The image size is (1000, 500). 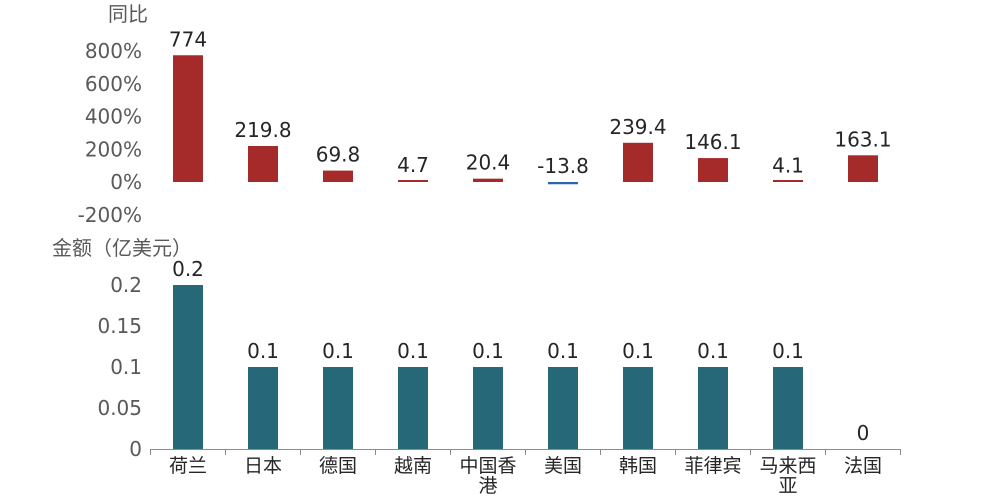 I want to click on yoy-y-tick-label: 0%, so click(x=126, y=182).